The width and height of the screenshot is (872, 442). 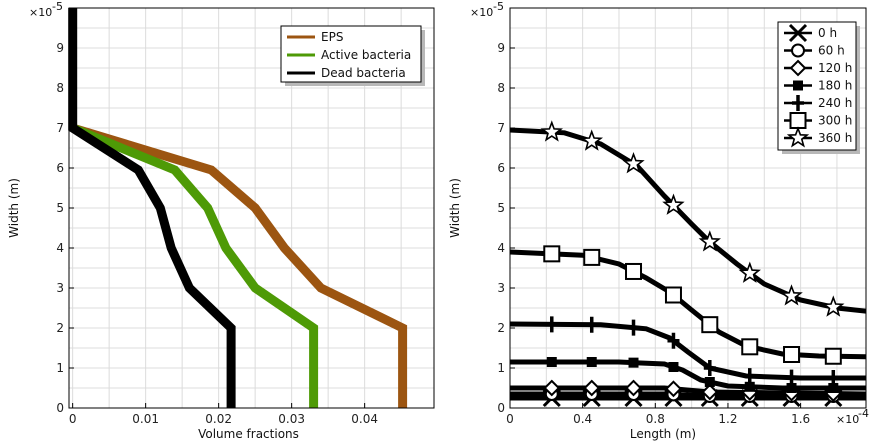 I want to click on marker-x, so click(x=798, y=33).